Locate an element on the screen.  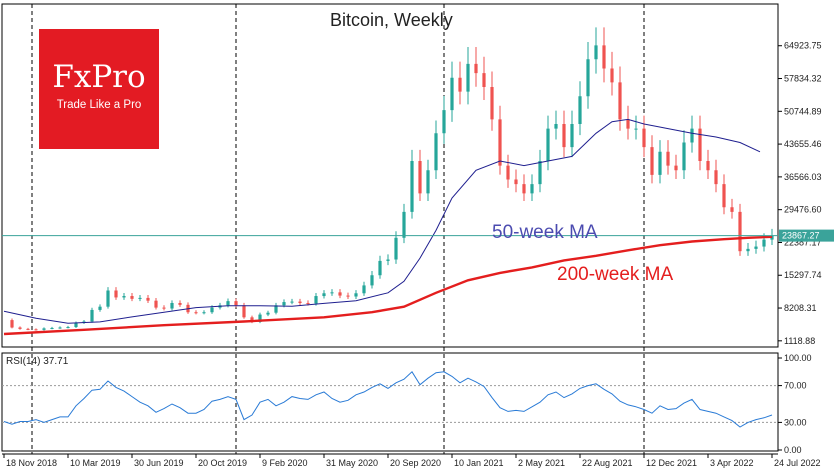
x-tick-label: 31 May 2020 is located at coordinates (352, 463).